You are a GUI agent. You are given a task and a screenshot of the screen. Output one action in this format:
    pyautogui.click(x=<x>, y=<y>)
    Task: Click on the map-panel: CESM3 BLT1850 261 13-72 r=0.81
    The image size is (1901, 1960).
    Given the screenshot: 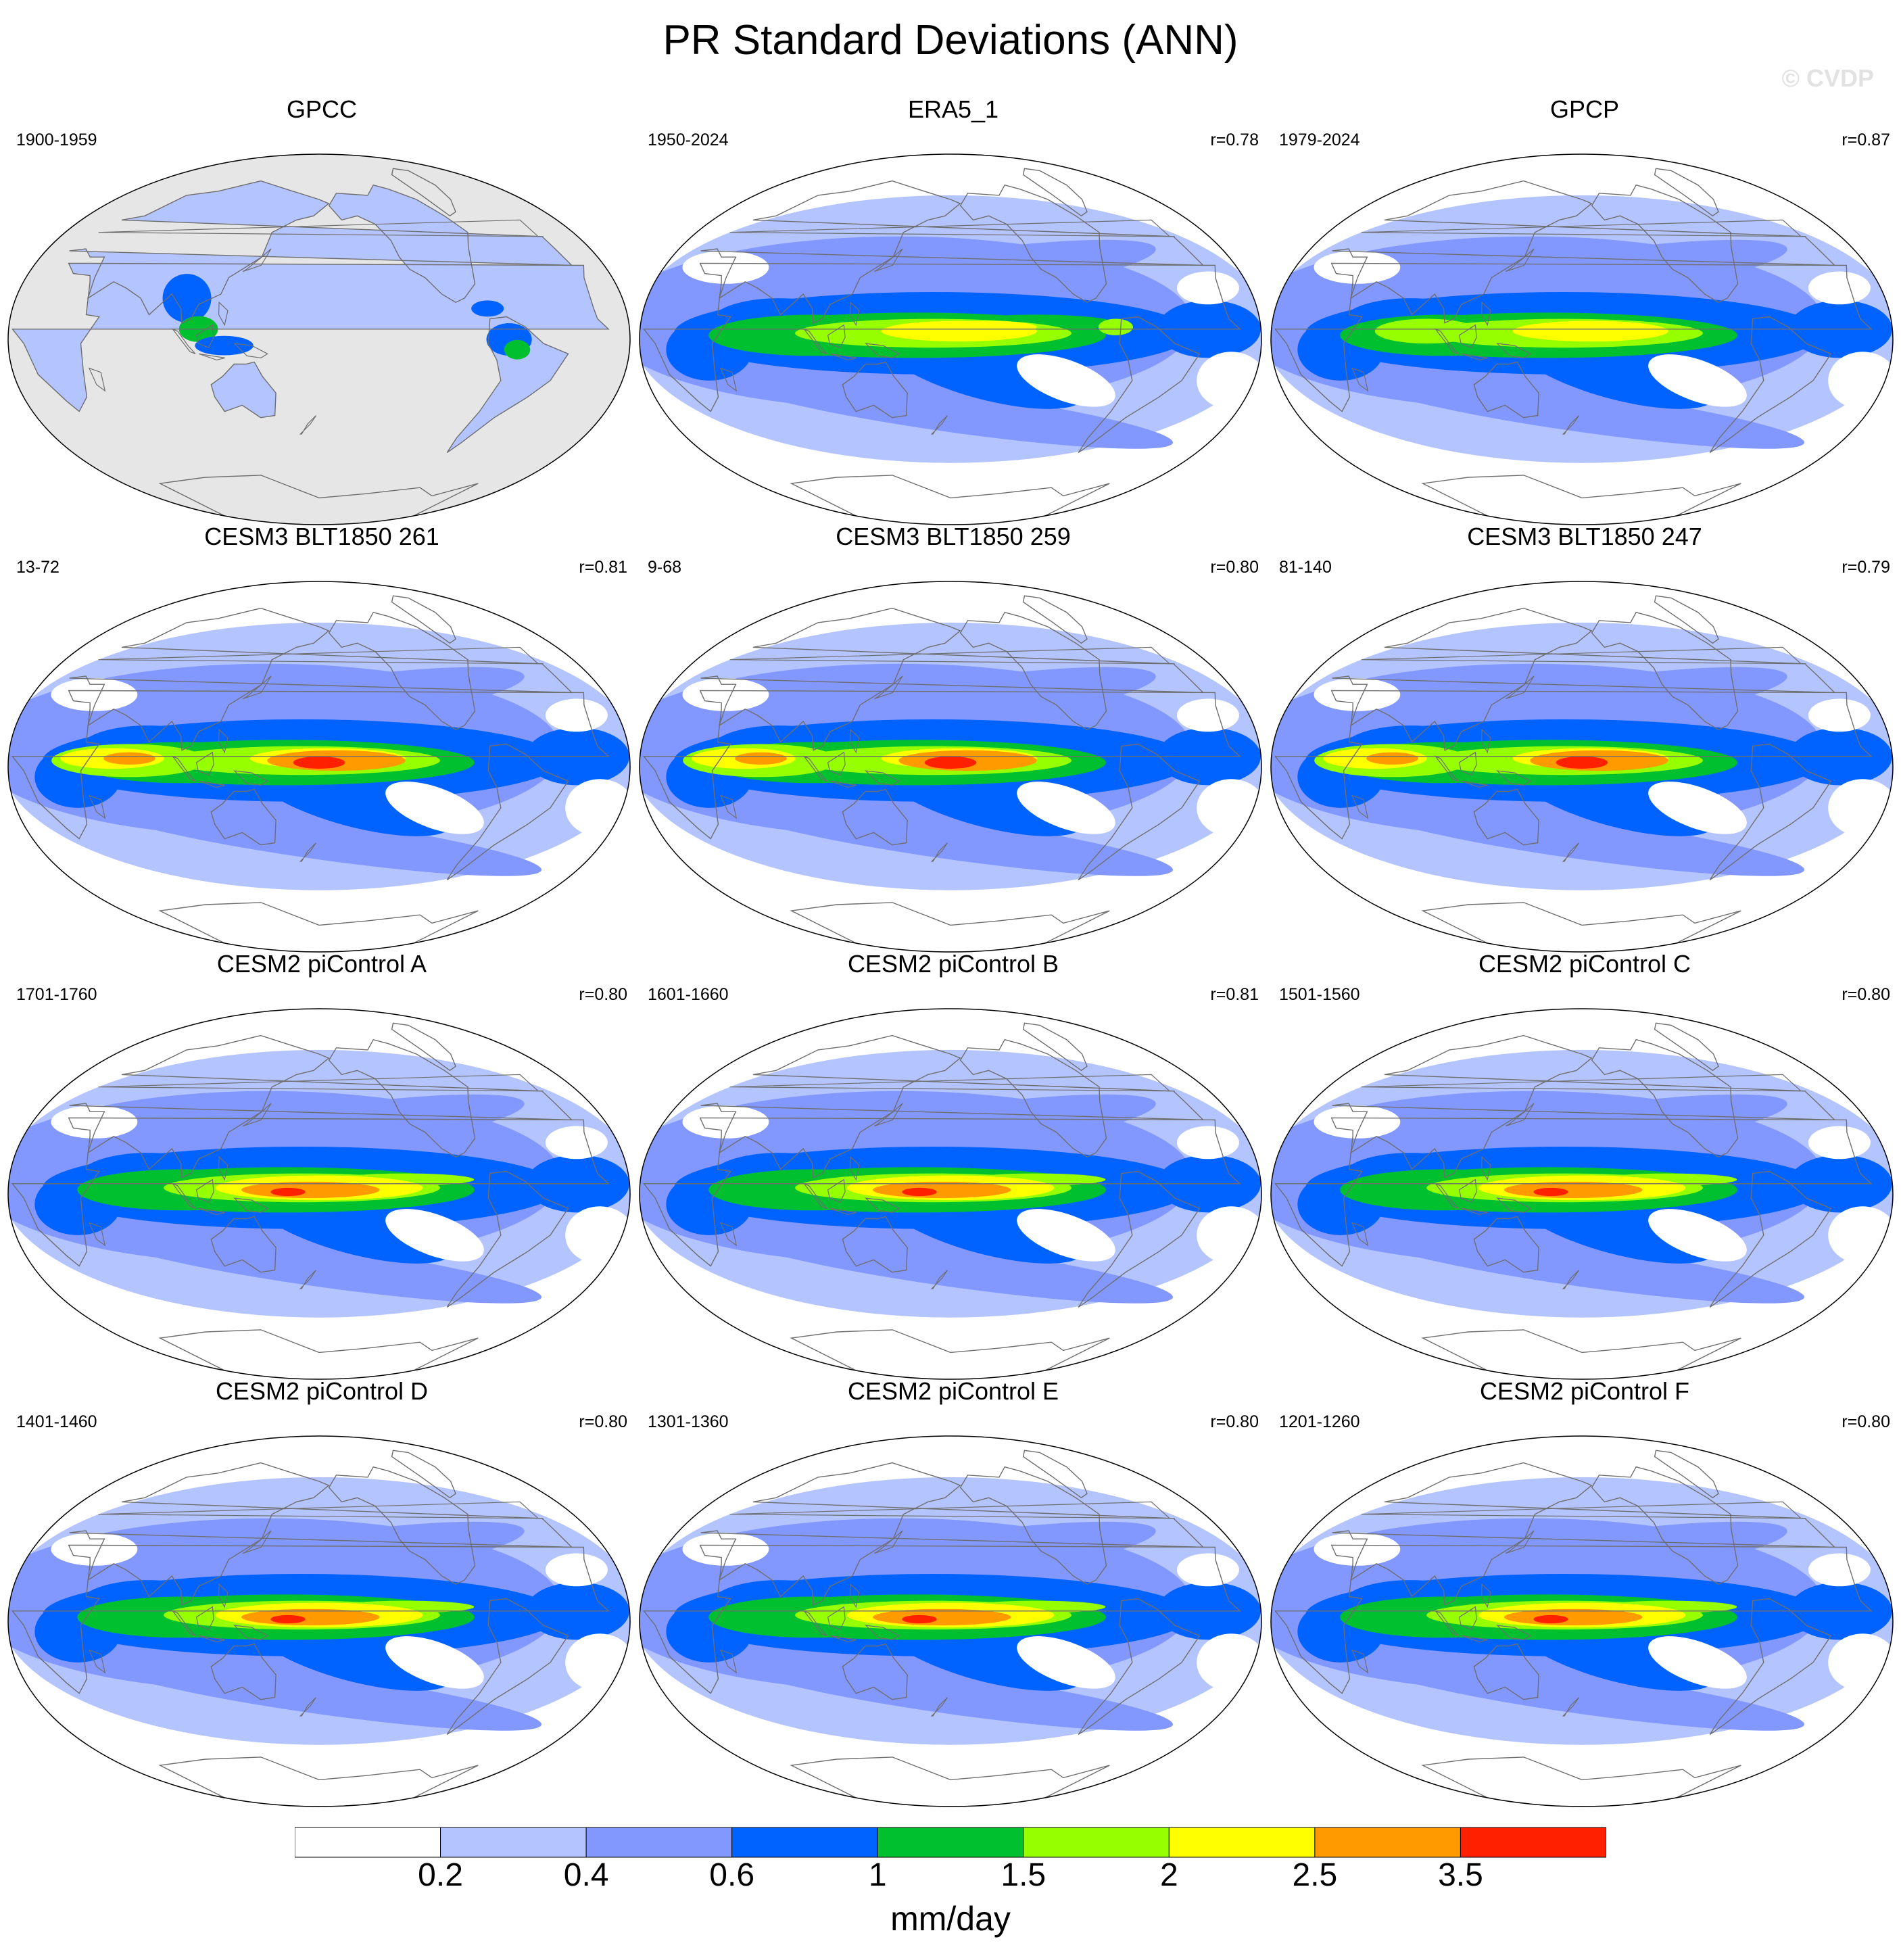 What is the action you would take?
    pyautogui.click(x=322, y=737)
    